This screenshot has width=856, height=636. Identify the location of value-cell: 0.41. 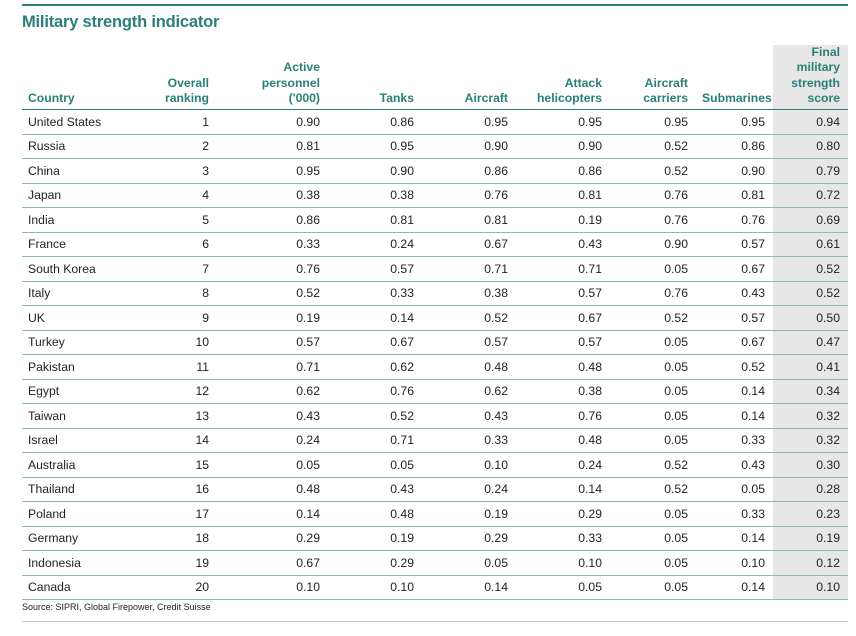
(810, 367).